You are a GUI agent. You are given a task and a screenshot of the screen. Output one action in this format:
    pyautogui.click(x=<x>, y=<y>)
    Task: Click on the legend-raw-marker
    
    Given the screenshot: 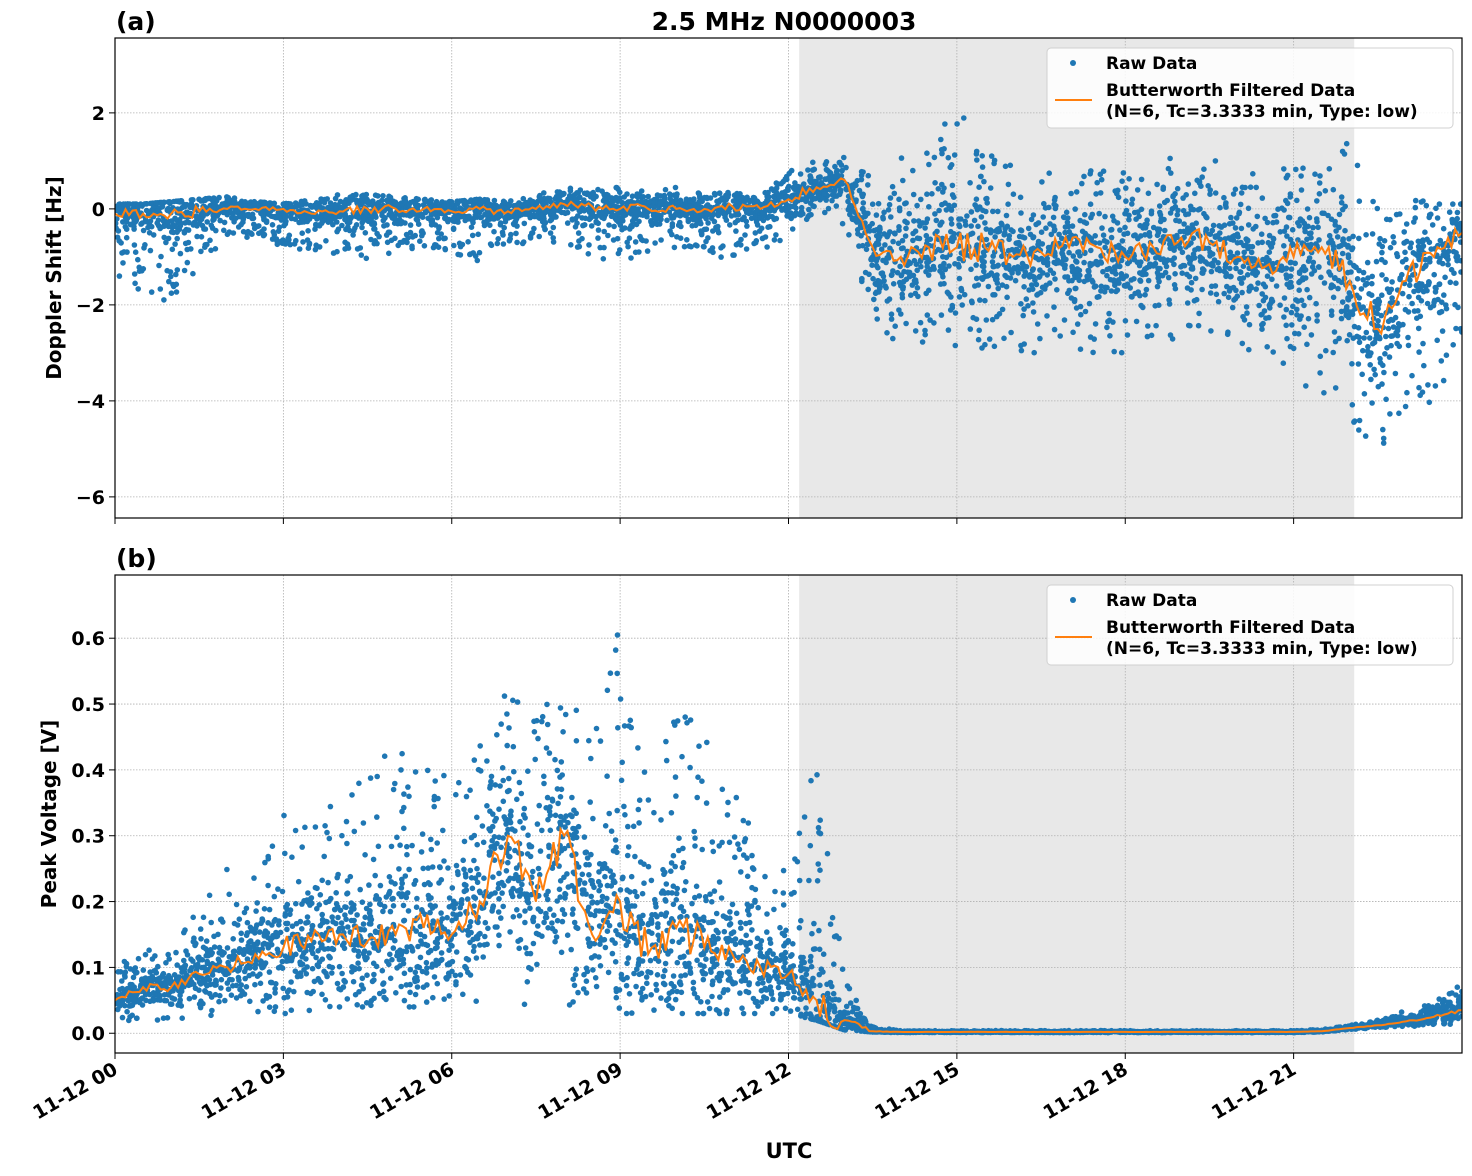 What is the action you would take?
    pyautogui.click(x=1073, y=63)
    